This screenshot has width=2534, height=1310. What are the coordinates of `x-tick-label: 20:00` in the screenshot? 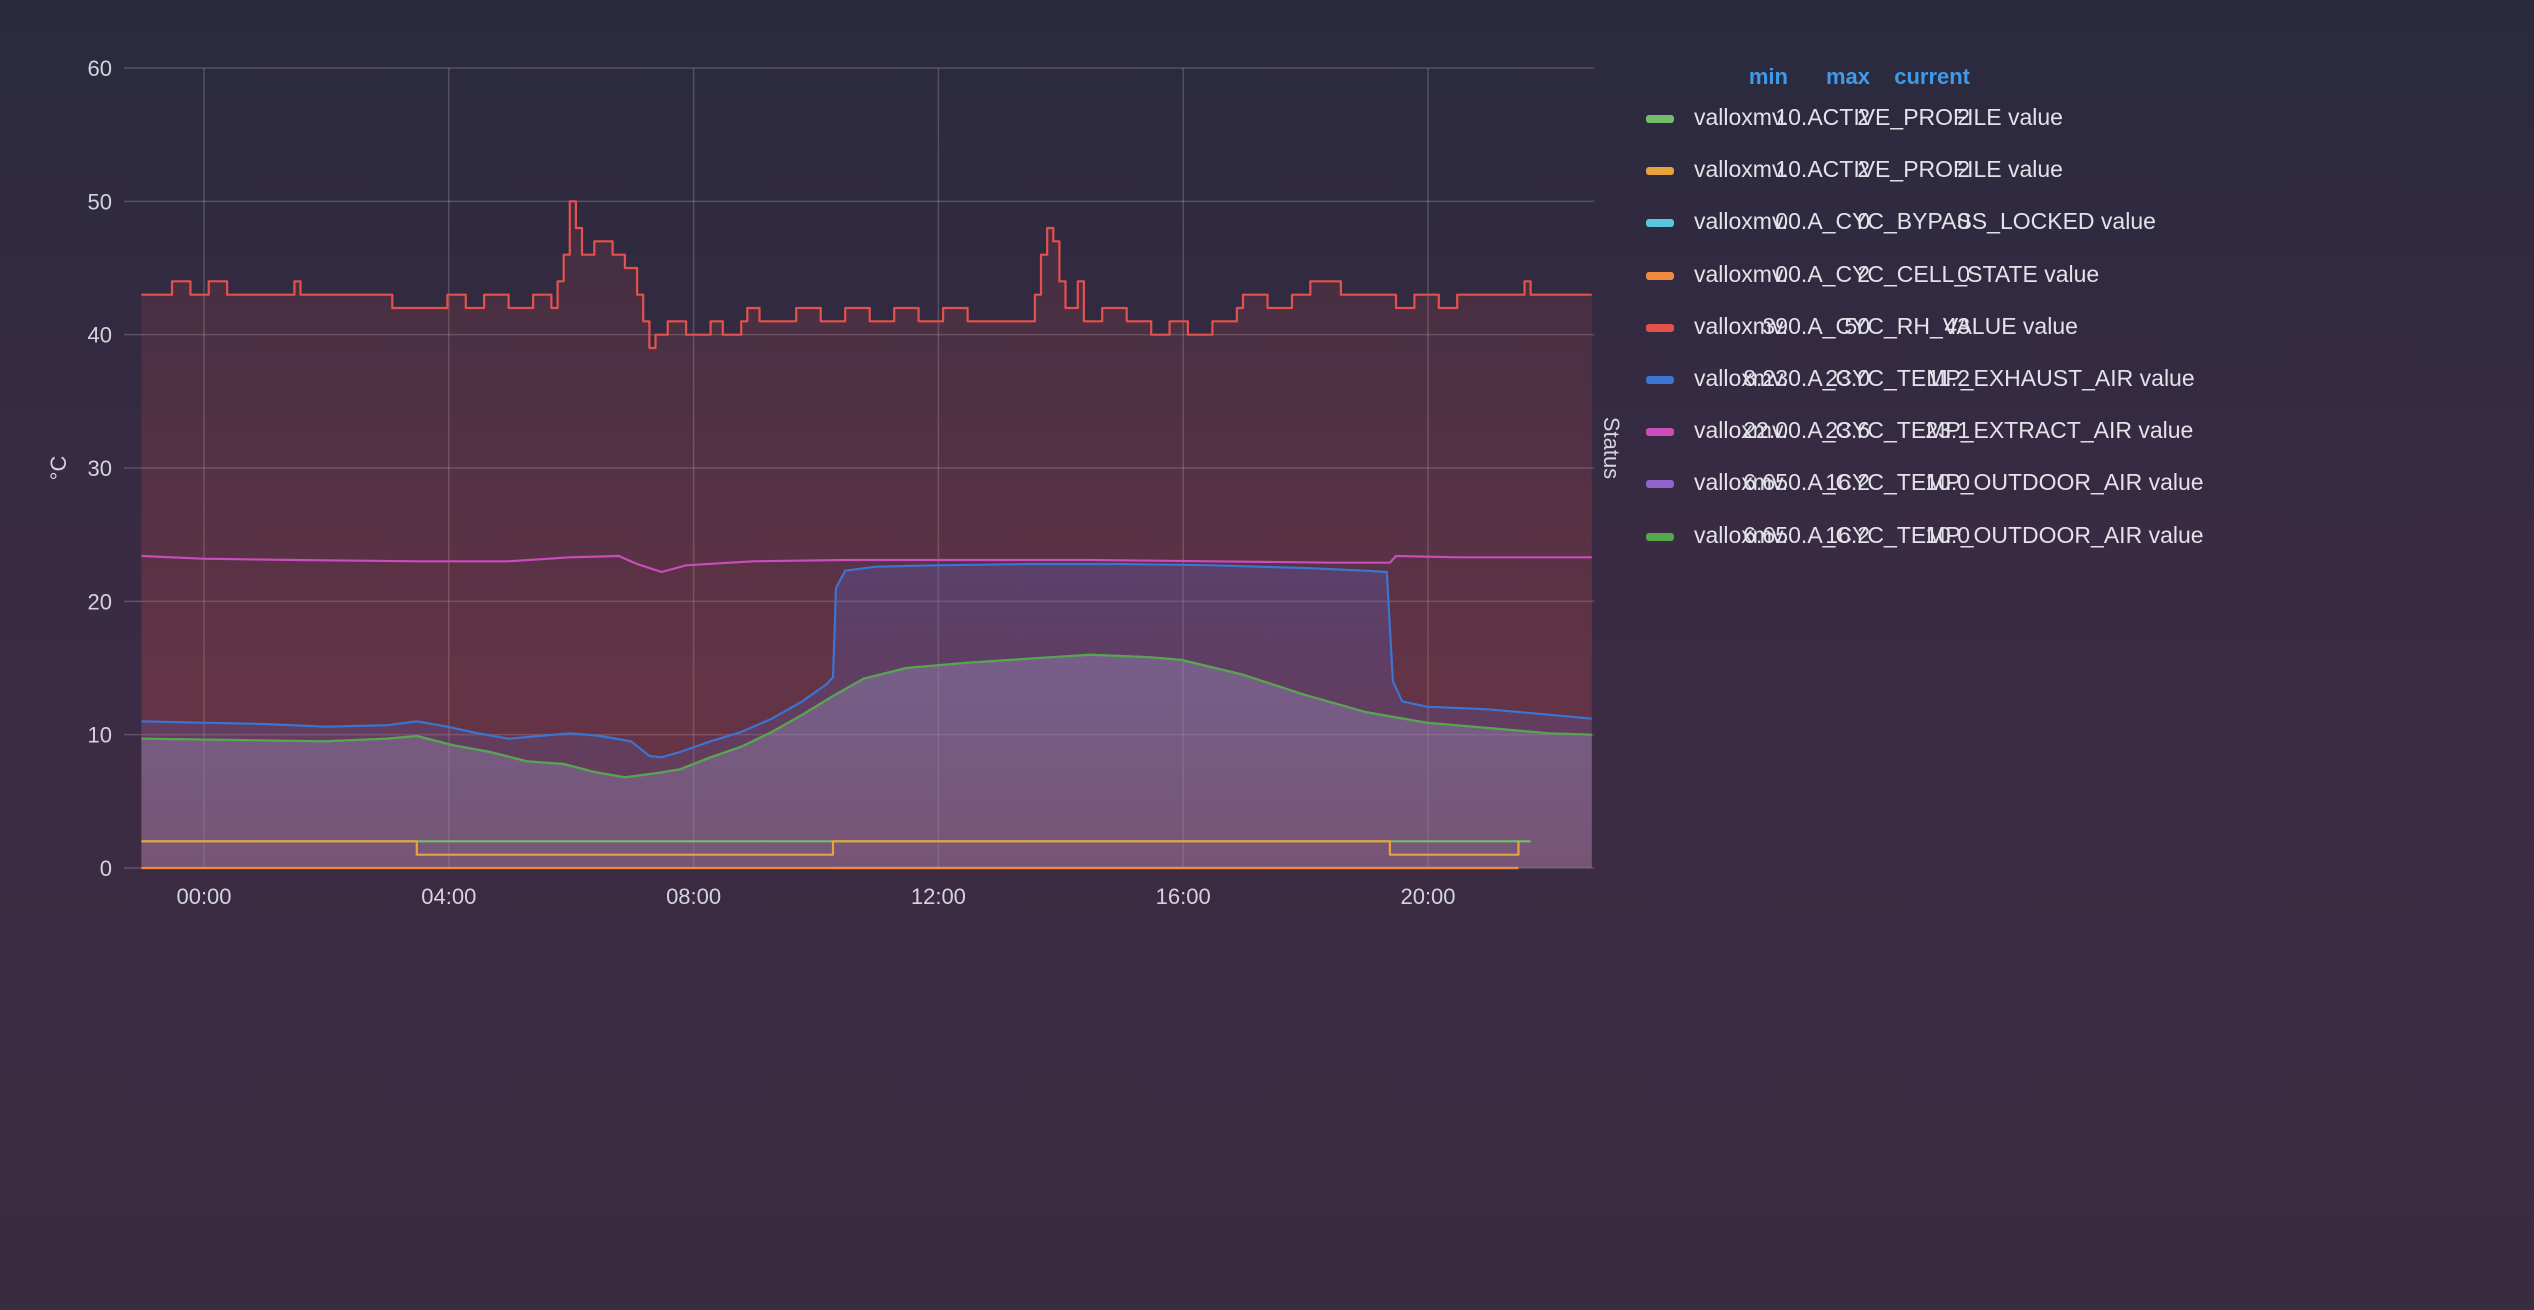 It's located at (1427, 896).